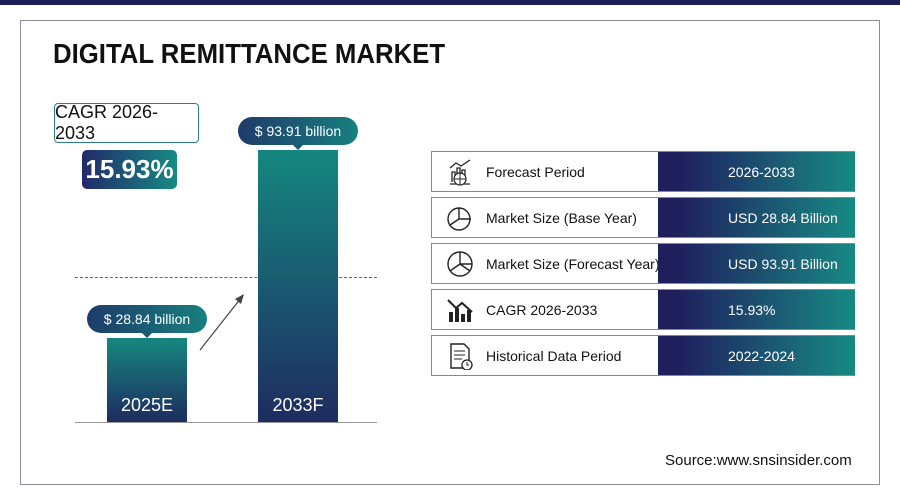 The height and width of the screenshot is (500, 900). Describe the element at coordinates (756, 355) in the screenshot. I see `row-value: 2022-2024` at that location.